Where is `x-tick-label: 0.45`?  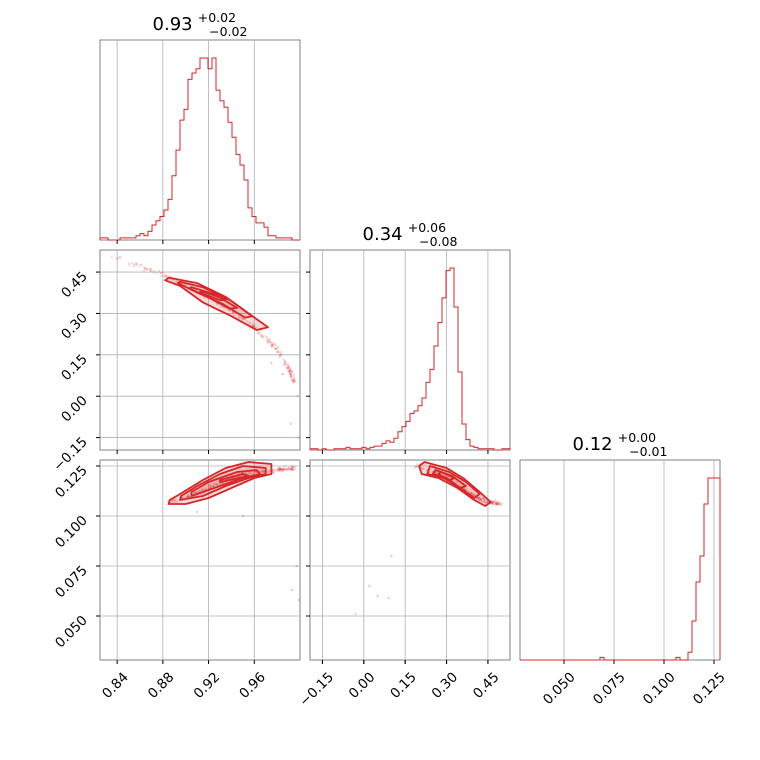
x-tick-label: 0.45 is located at coordinates (486, 685).